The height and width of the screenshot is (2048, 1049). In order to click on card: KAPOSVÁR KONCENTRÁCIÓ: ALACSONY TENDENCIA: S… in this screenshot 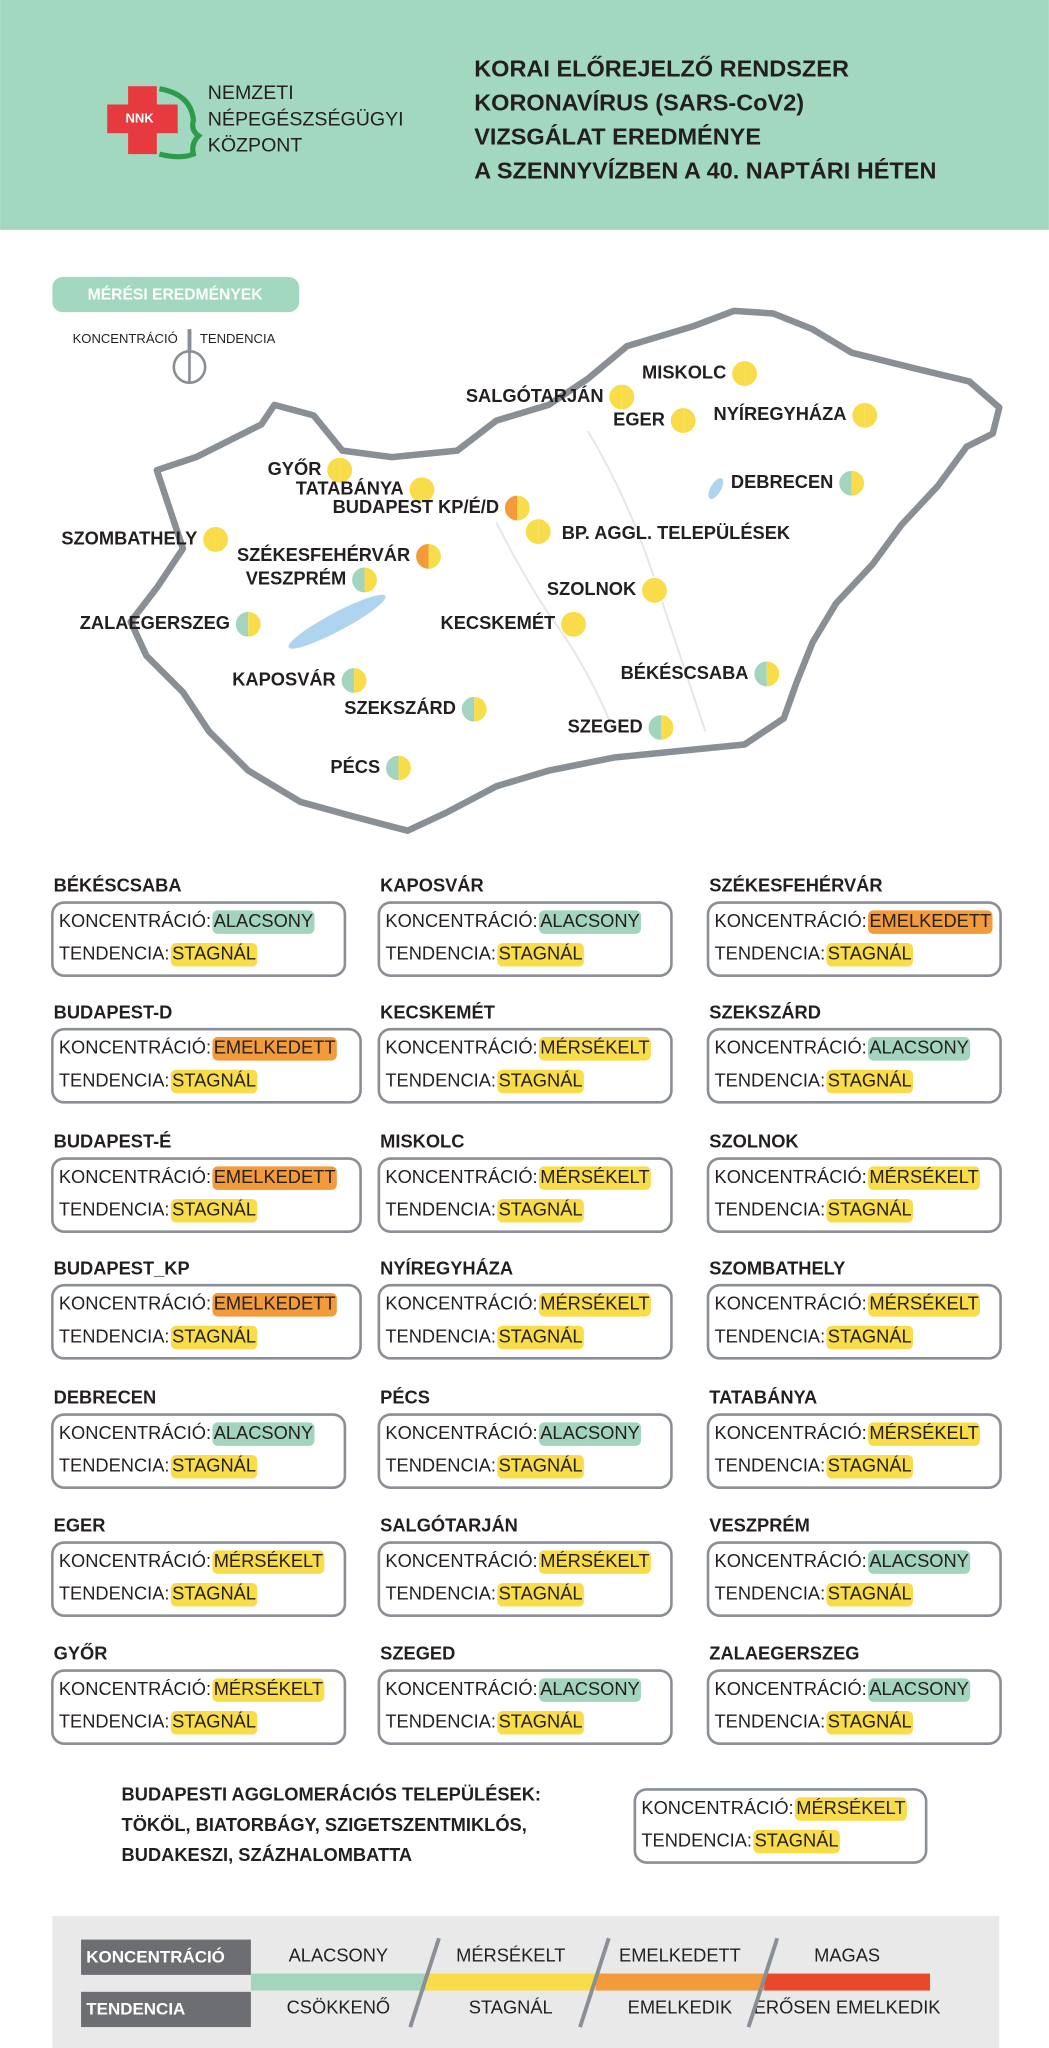, I will do `click(525, 926)`.